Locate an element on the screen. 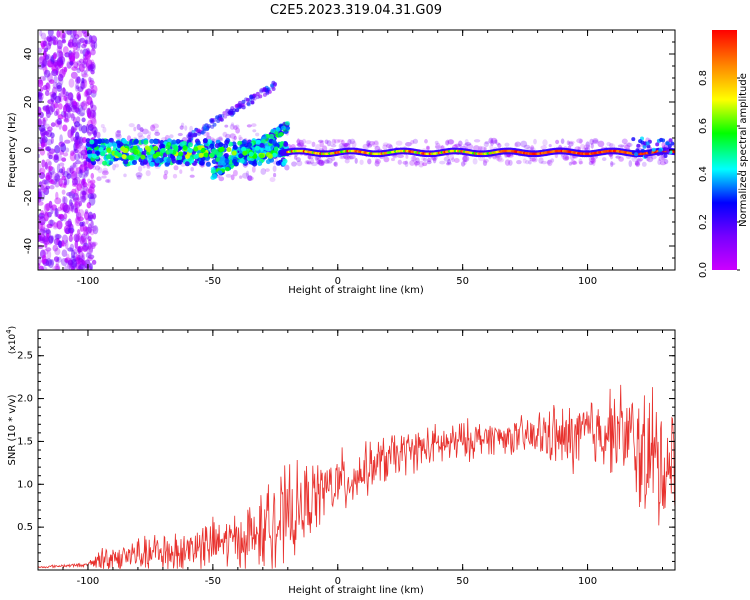 This screenshot has height=600, width=750. y-tick-label: -20 is located at coordinates (28, 198).